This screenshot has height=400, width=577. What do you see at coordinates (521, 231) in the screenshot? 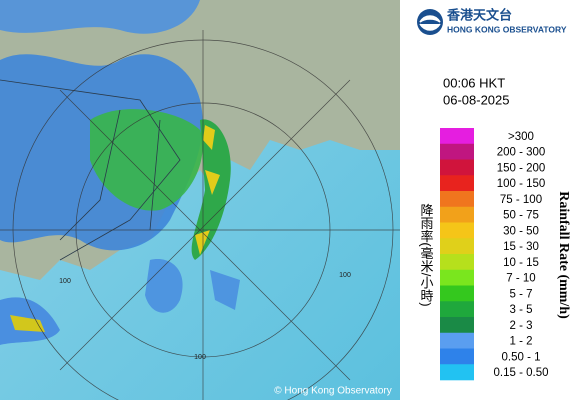
I see `legend-label: 30 - 50` at bounding box center [521, 231].